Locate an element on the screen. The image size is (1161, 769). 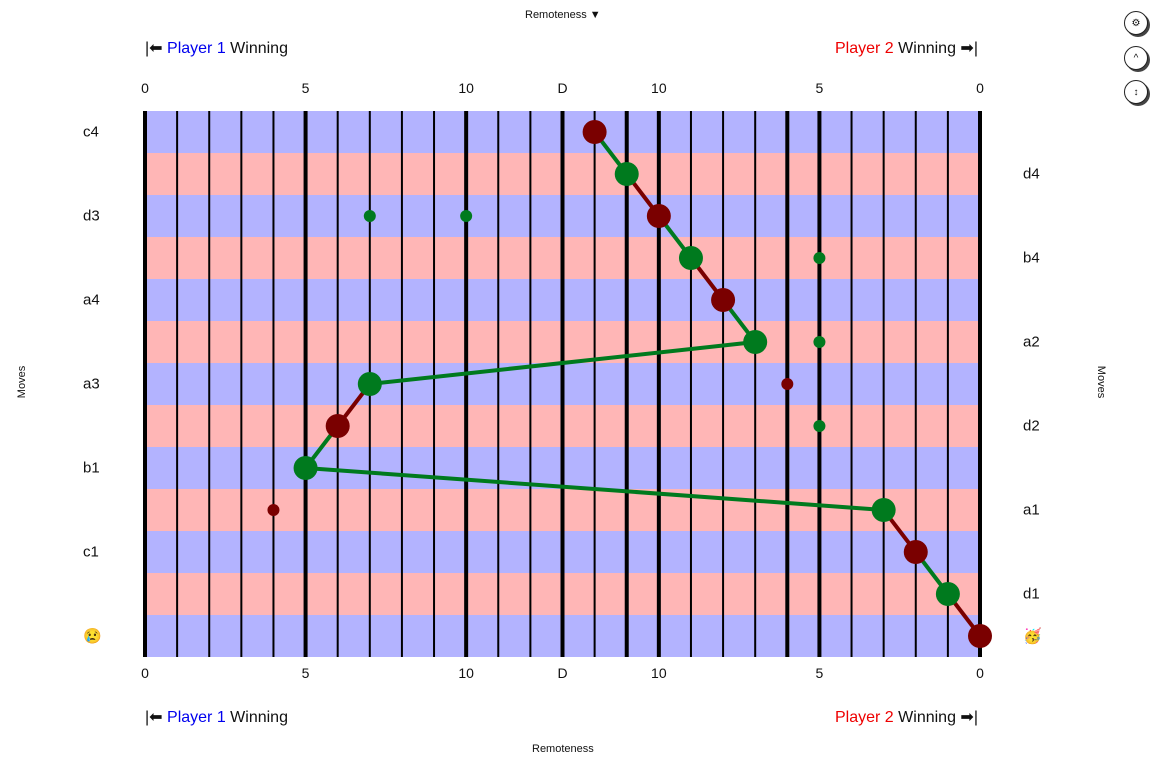
top-player1-legend: |⬅ Player 1 Winning is located at coordinates (216, 48).